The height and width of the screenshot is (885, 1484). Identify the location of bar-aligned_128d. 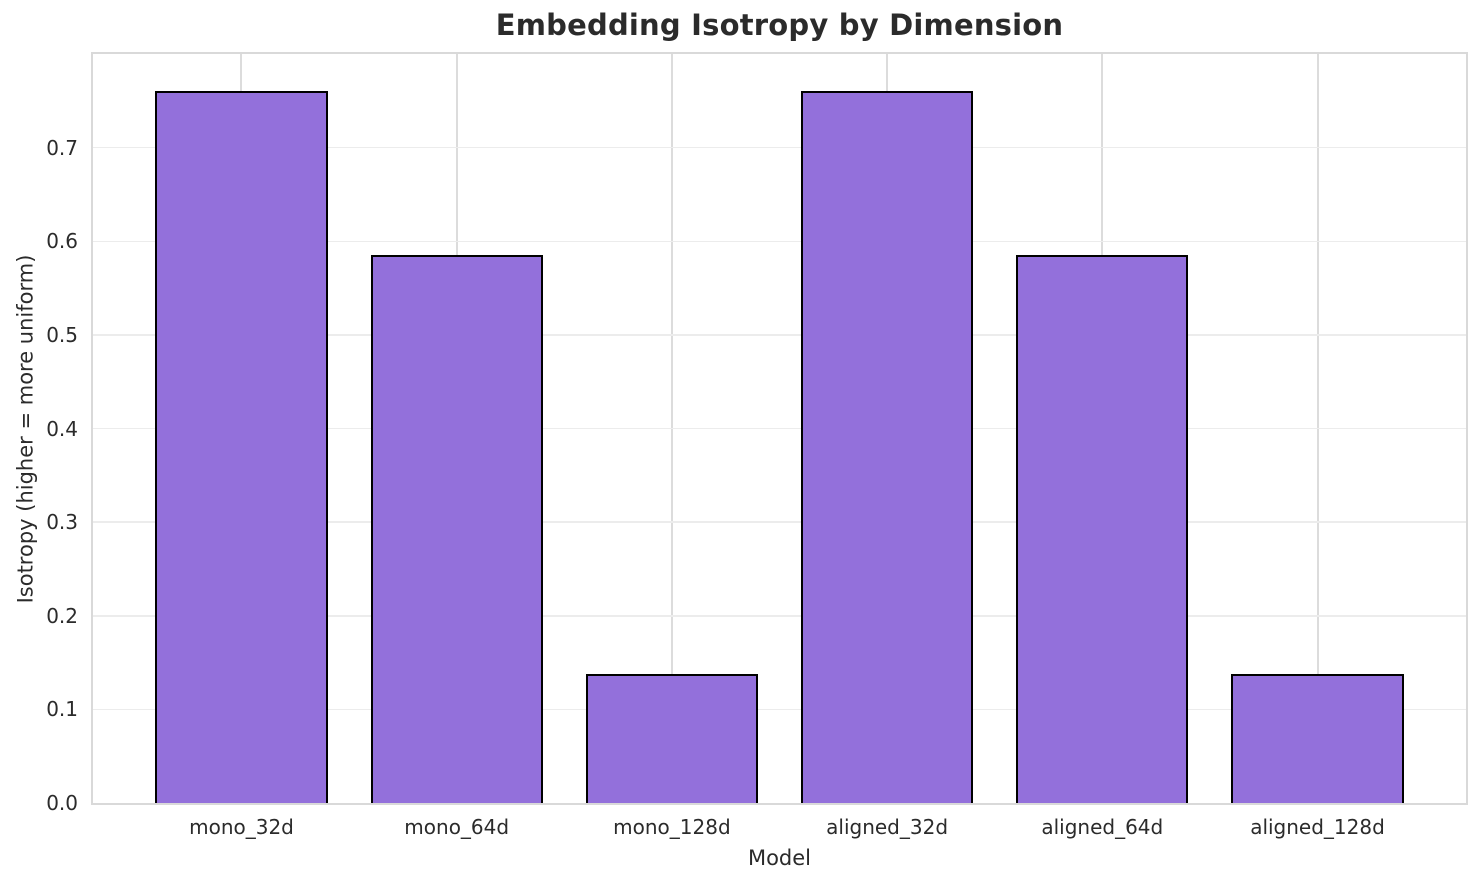
(1317, 738).